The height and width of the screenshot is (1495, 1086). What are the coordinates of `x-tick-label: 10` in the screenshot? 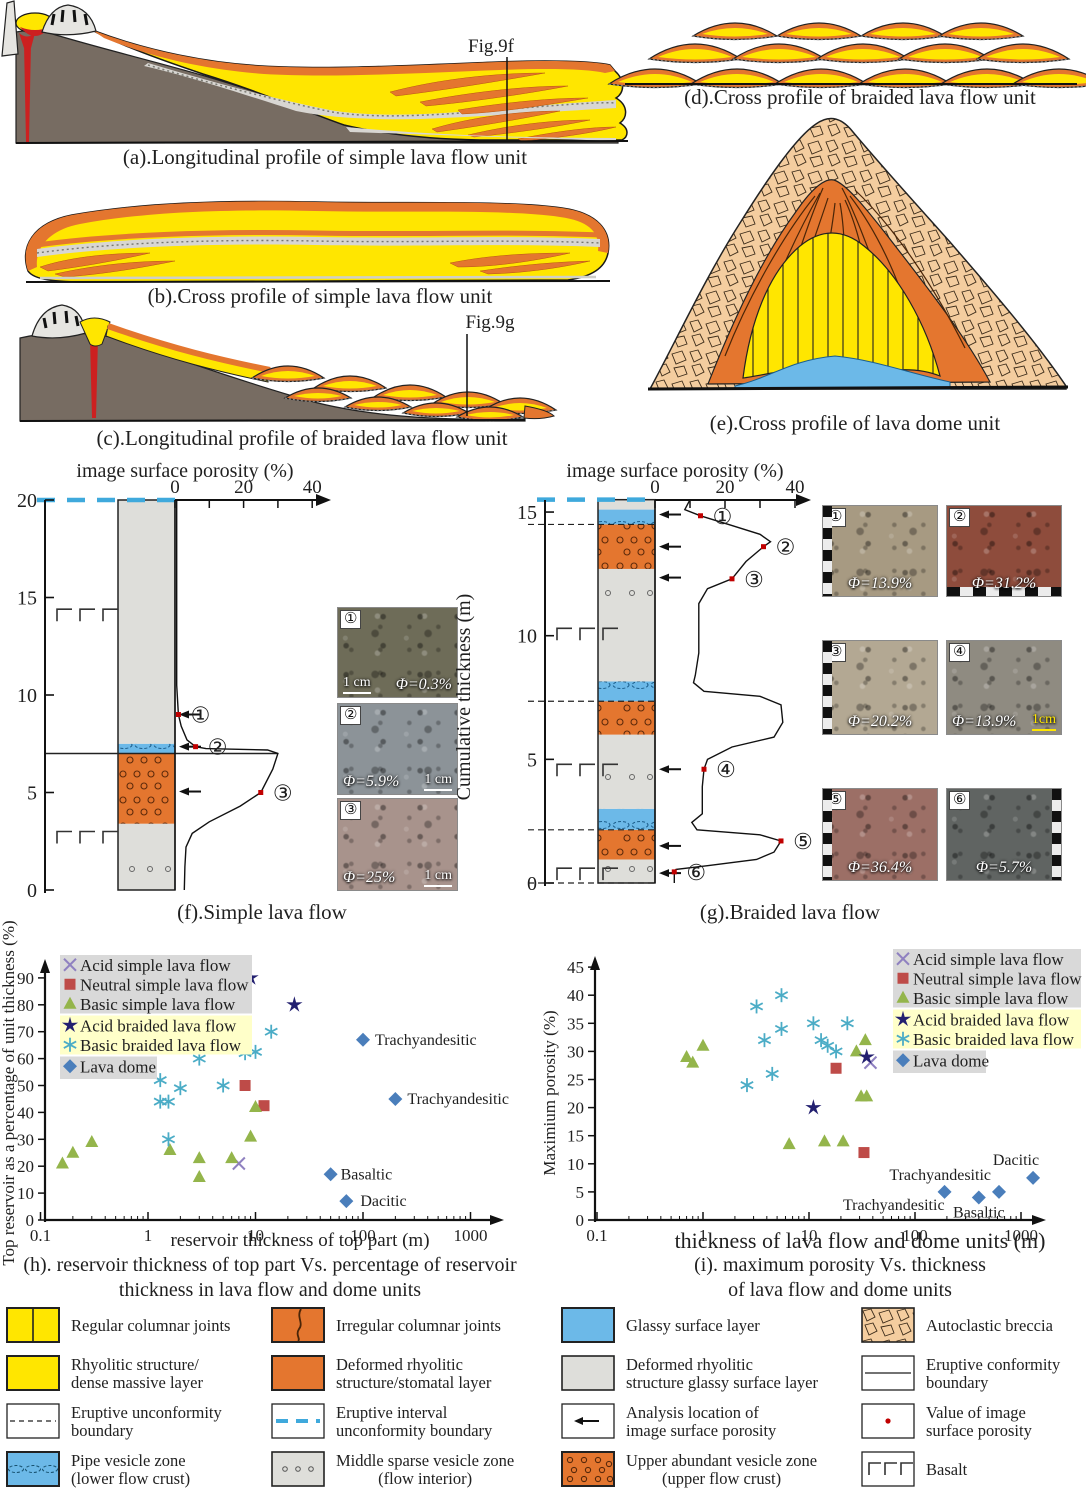 It's located at (809, 1235).